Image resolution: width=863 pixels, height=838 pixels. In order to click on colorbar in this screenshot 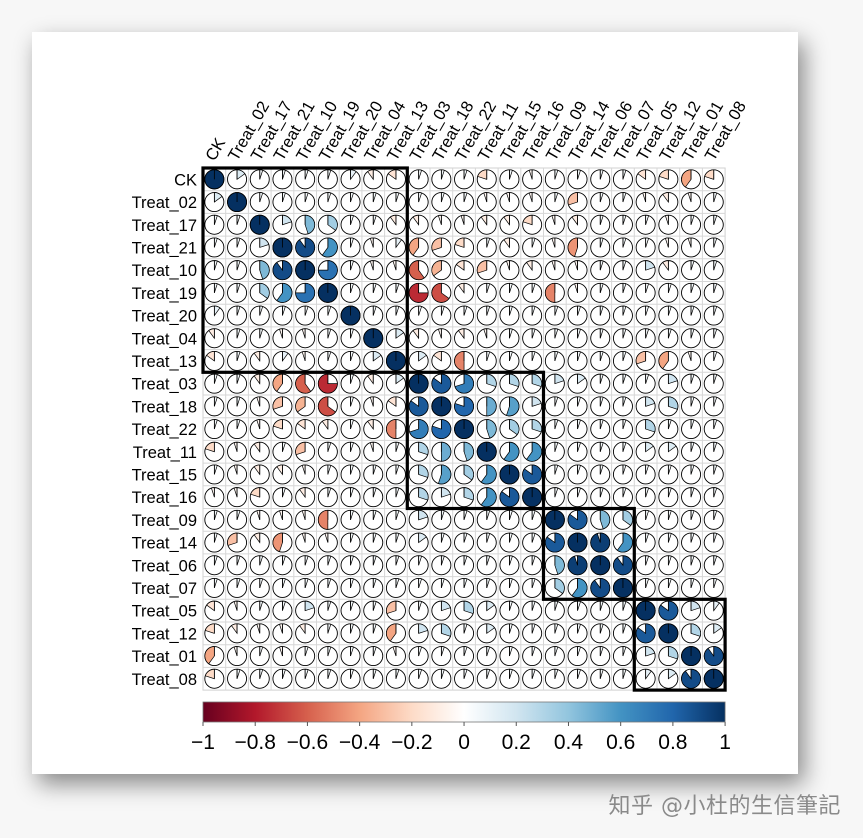, I will do `click(464, 712)`.